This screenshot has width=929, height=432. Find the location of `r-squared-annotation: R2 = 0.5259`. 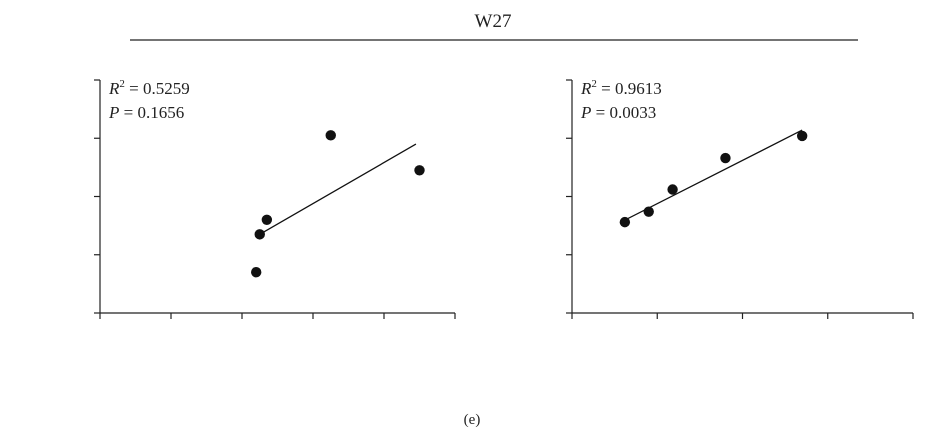

r-squared-annotation: R2 = 0.5259 is located at coordinates (149, 88).